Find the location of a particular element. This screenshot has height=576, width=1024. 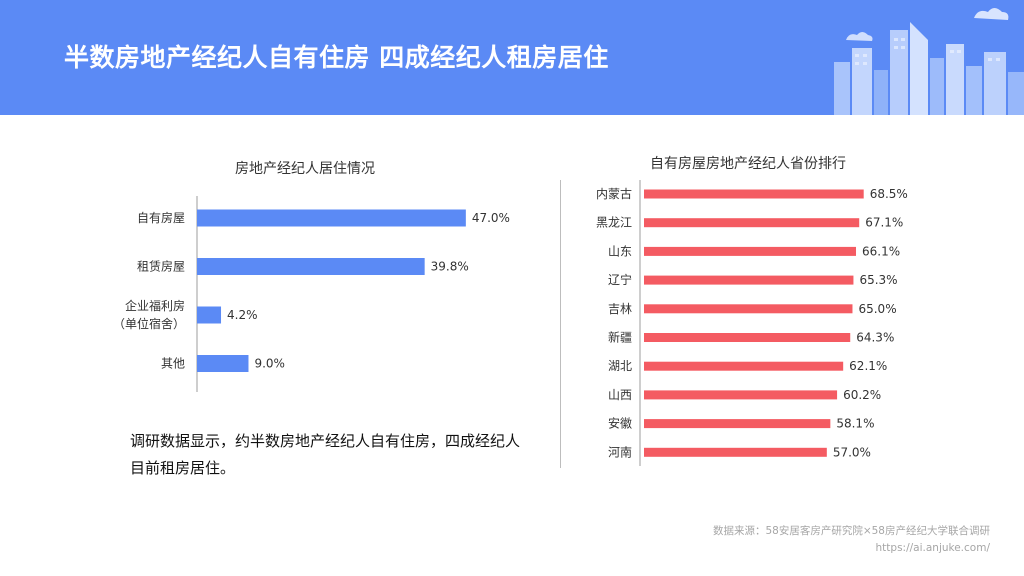

chart-divider is located at coordinates (560, 324).